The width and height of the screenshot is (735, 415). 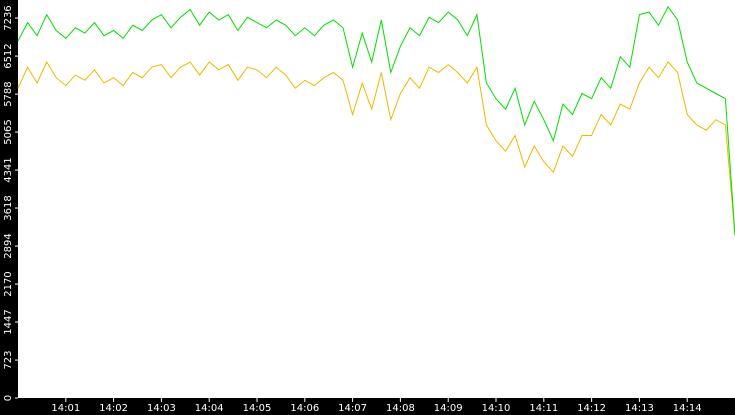 What do you see at coordinates (8, 131) in the screenshot?
I see `y-tick-label: 5065` at bounding box center [8, 131].